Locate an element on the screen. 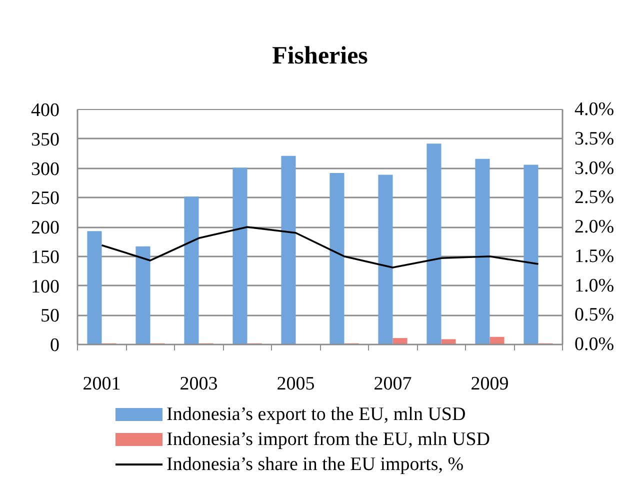 Image resolution: width=639 pixels, height=493 pixels. y-tick-label: 100 is located at coordinates (45, 287).